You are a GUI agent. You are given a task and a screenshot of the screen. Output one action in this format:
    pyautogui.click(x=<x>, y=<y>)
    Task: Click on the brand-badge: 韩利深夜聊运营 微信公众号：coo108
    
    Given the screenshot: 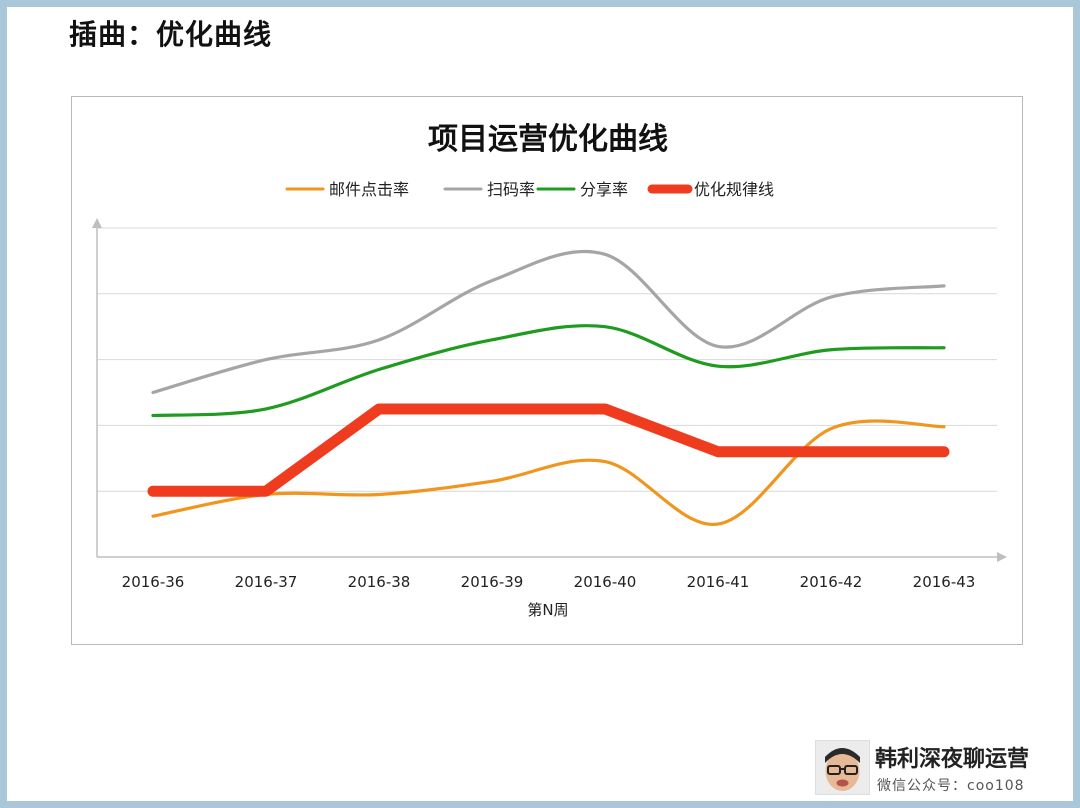 What is the action you would take?
    pyautogui.click(x=945, y=770)
    